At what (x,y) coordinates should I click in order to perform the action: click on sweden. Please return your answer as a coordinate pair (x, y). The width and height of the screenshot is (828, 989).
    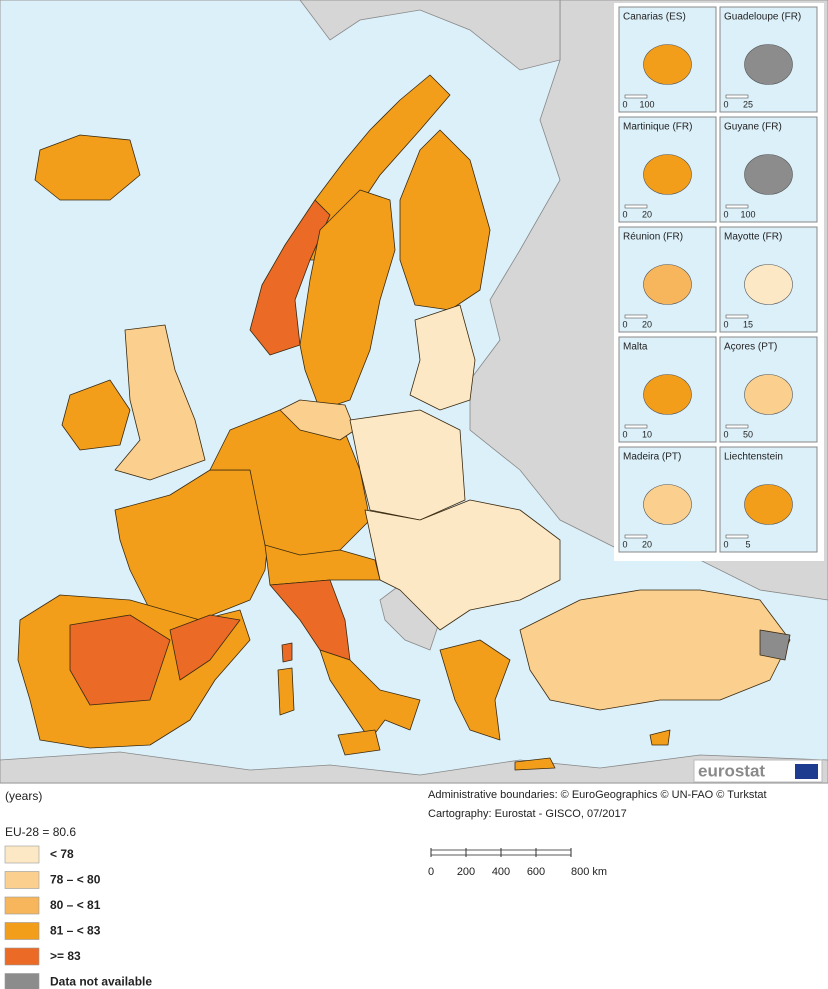
    Looking at the image, I should click on (347, 300).